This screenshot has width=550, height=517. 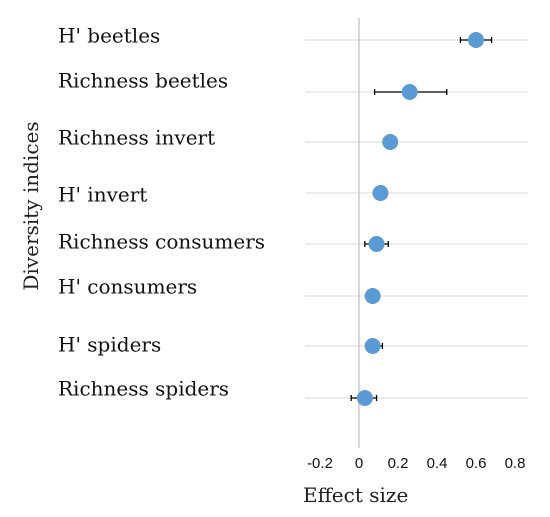 I want to click on x-tick-label: 0.2, so click(x=398, y=463).